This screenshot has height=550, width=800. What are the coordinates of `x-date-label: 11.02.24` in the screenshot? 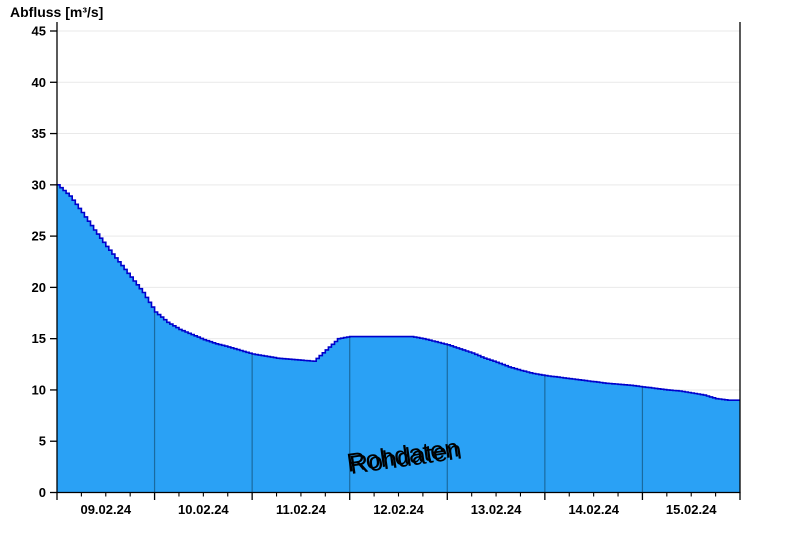 It's located at (301, 509).